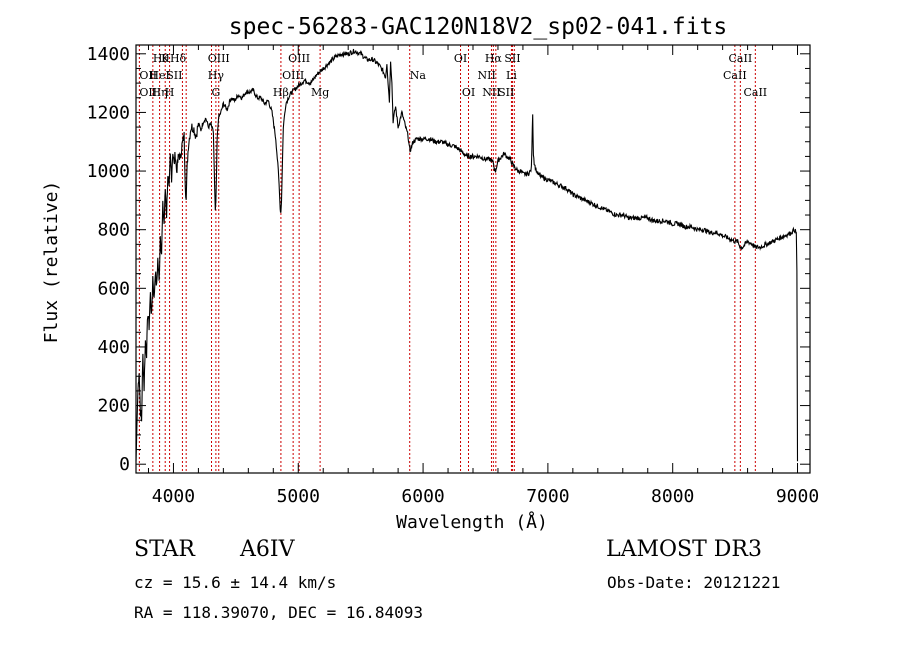  I want to click on y-tick-label: 400, so click(113, 347).